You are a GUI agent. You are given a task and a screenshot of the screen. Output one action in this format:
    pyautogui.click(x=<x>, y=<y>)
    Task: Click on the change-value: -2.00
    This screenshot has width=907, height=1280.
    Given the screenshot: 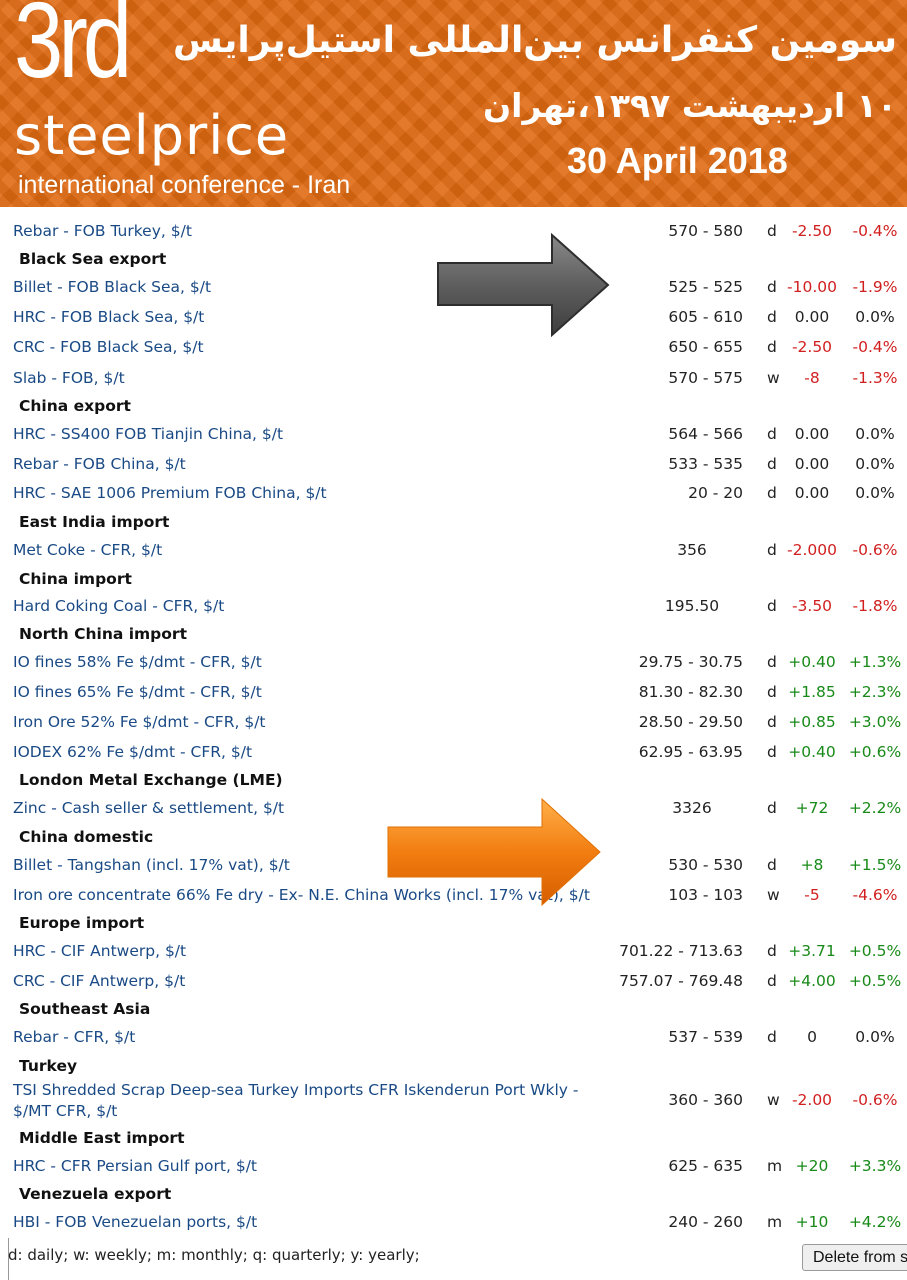 What is the action you would take?
    pyautogui.click(x=812, y=1100)
    